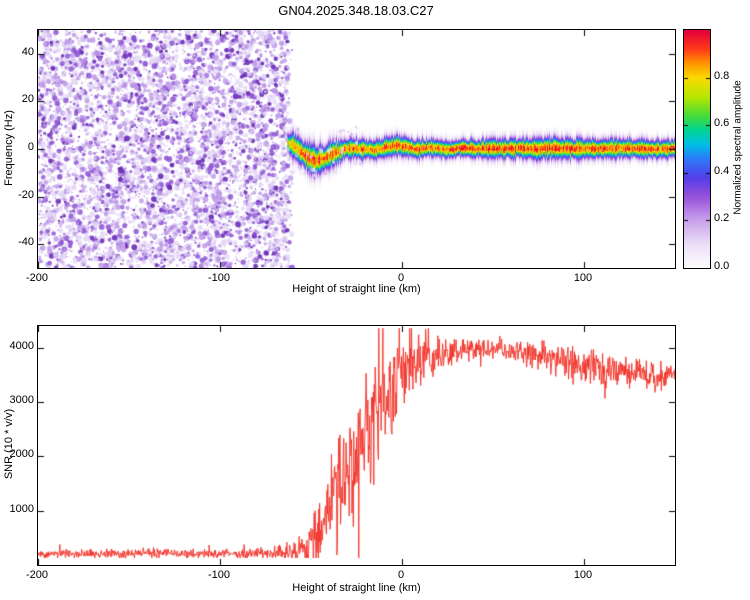 The height and width of the screenshot is (600, 750). I want to click on colorbar-frame, so click(697, 149).